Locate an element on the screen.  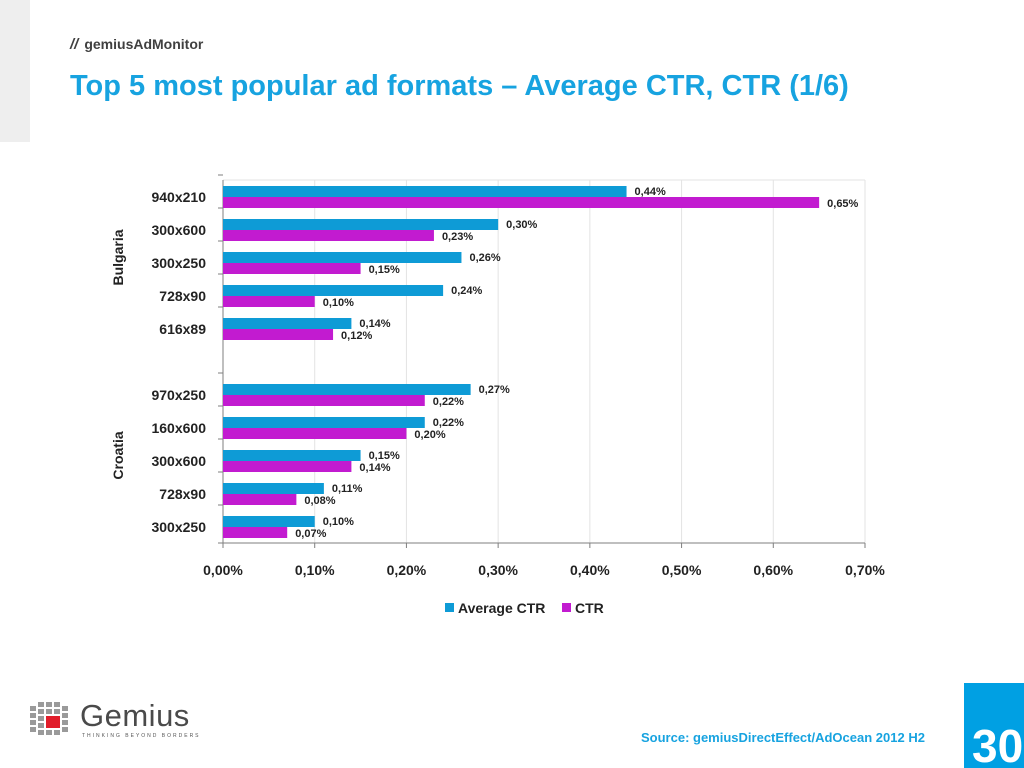
data-label-ctr: 0,65% is located at coordinates (842, 204).